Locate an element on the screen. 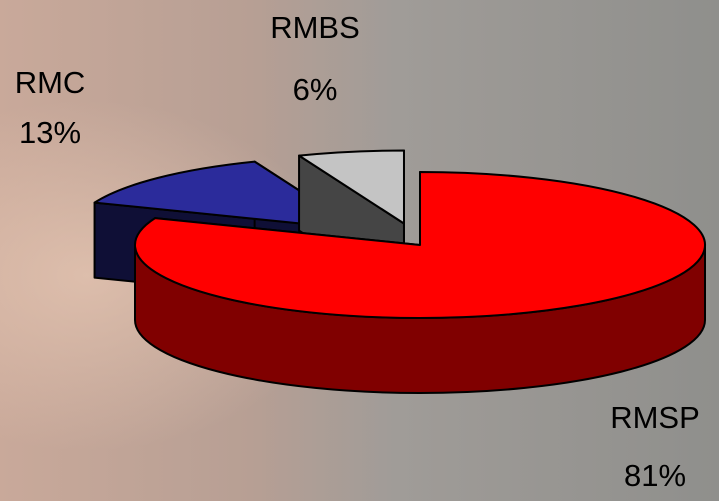 This screenshot has width=719, height=501. slice-label: RMSP is located at coordinates (655, 417).